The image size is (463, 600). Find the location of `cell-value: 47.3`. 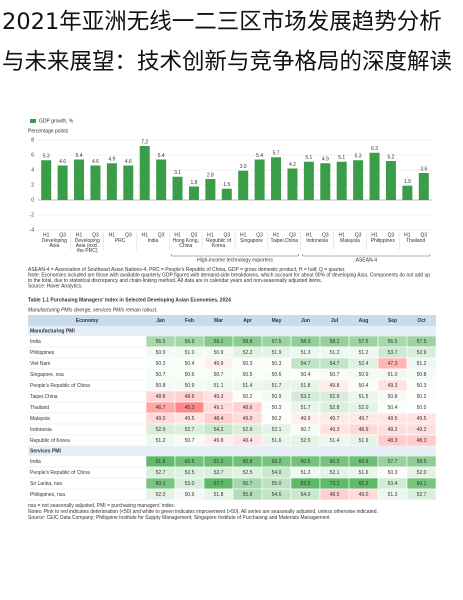

cell-value: 47.3 is located at coordinates (393, 364).